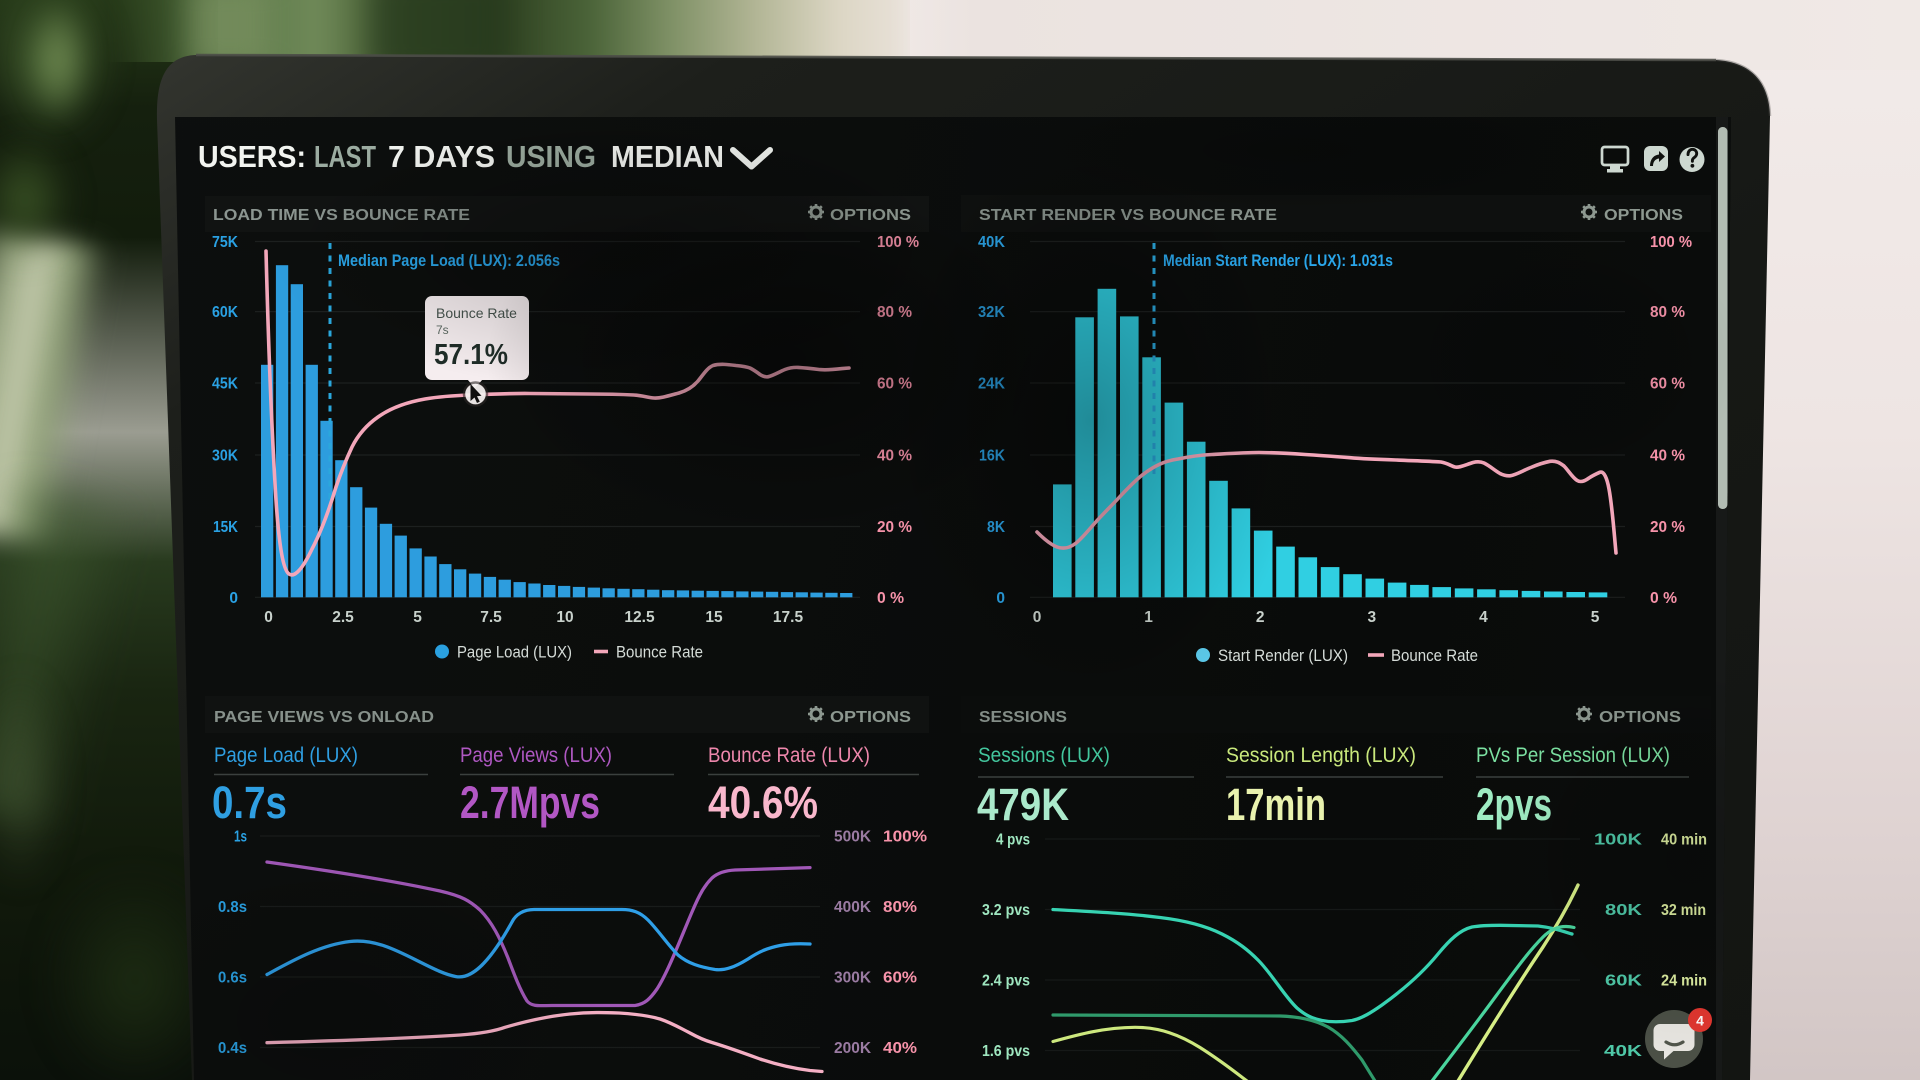 This screenshot has width=1920, height=1080. I want to click on svg-text: 57.1%, so click(471, 355).